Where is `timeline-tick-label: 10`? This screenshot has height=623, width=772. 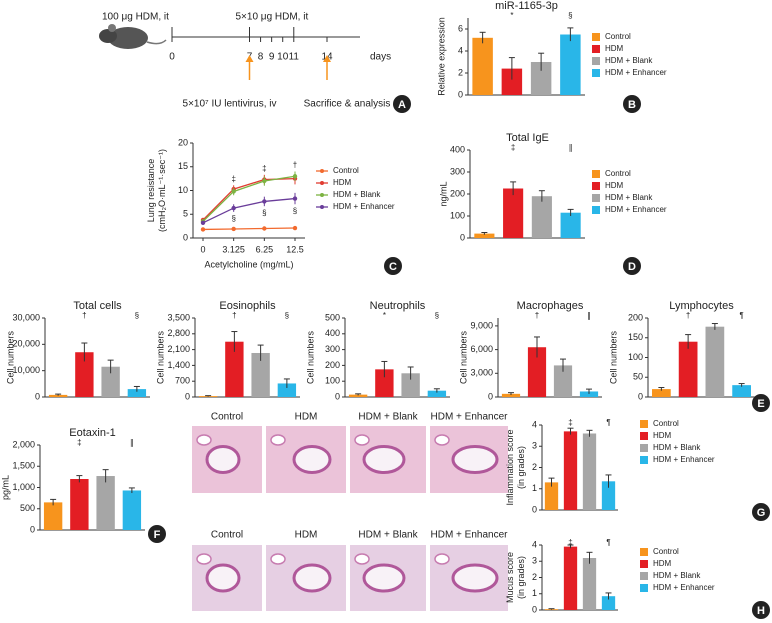 timeline-tick-label: 10 is located at coordinates (283, 57).